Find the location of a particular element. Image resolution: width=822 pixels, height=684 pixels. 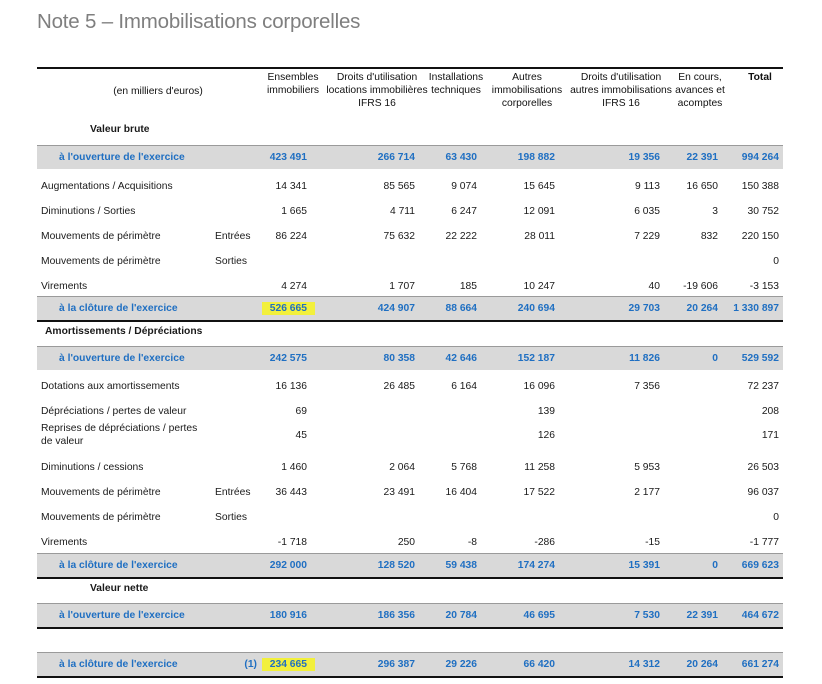

value-cell: 46 695 is located at coordinates (539, 615).